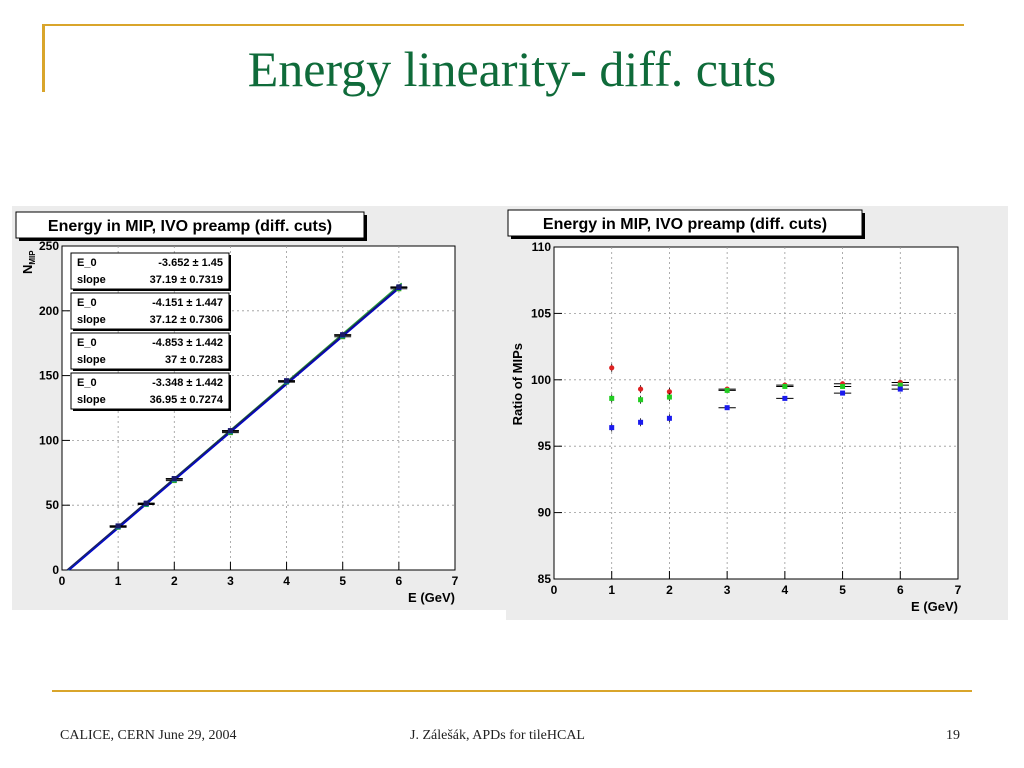 This screenshot has width=1024, height=768. I want to click on stat-value-e0: -4.853 ± 1.442, so click(187, 343).